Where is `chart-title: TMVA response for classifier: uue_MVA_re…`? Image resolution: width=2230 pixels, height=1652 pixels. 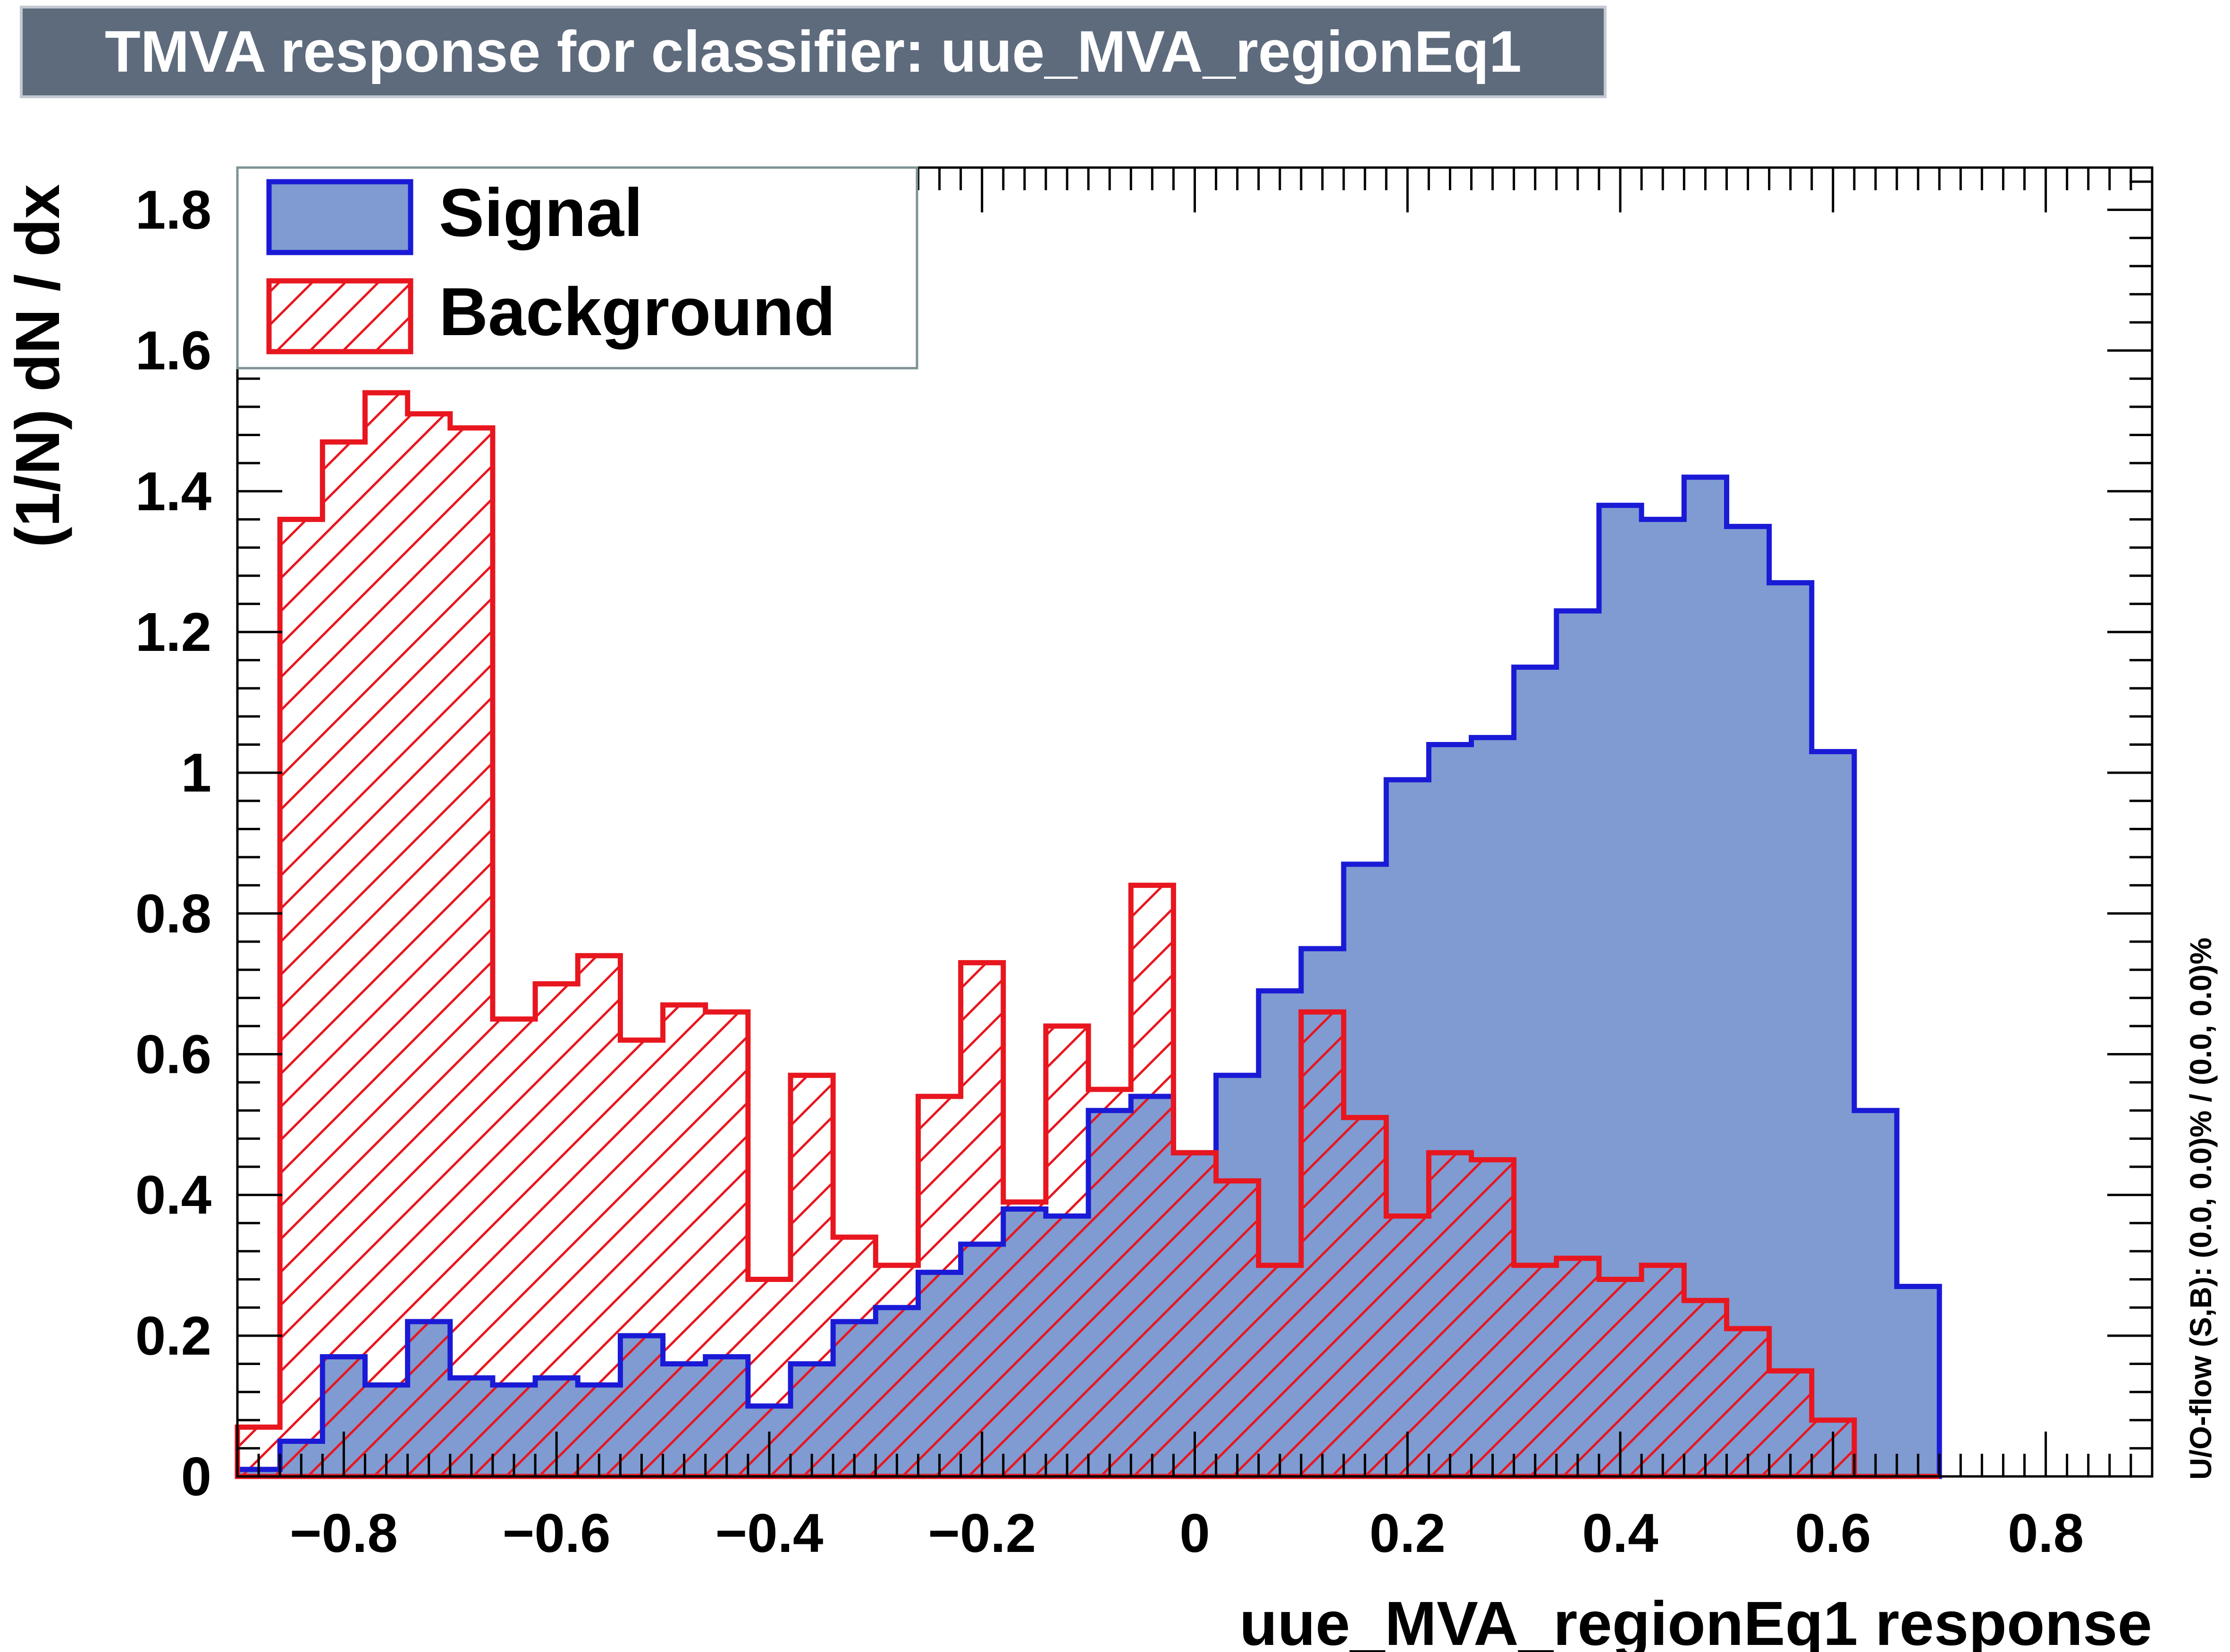
chart-title: TMVA response for classifier: uue_MVA_re… is located at coordinates (814, 51).